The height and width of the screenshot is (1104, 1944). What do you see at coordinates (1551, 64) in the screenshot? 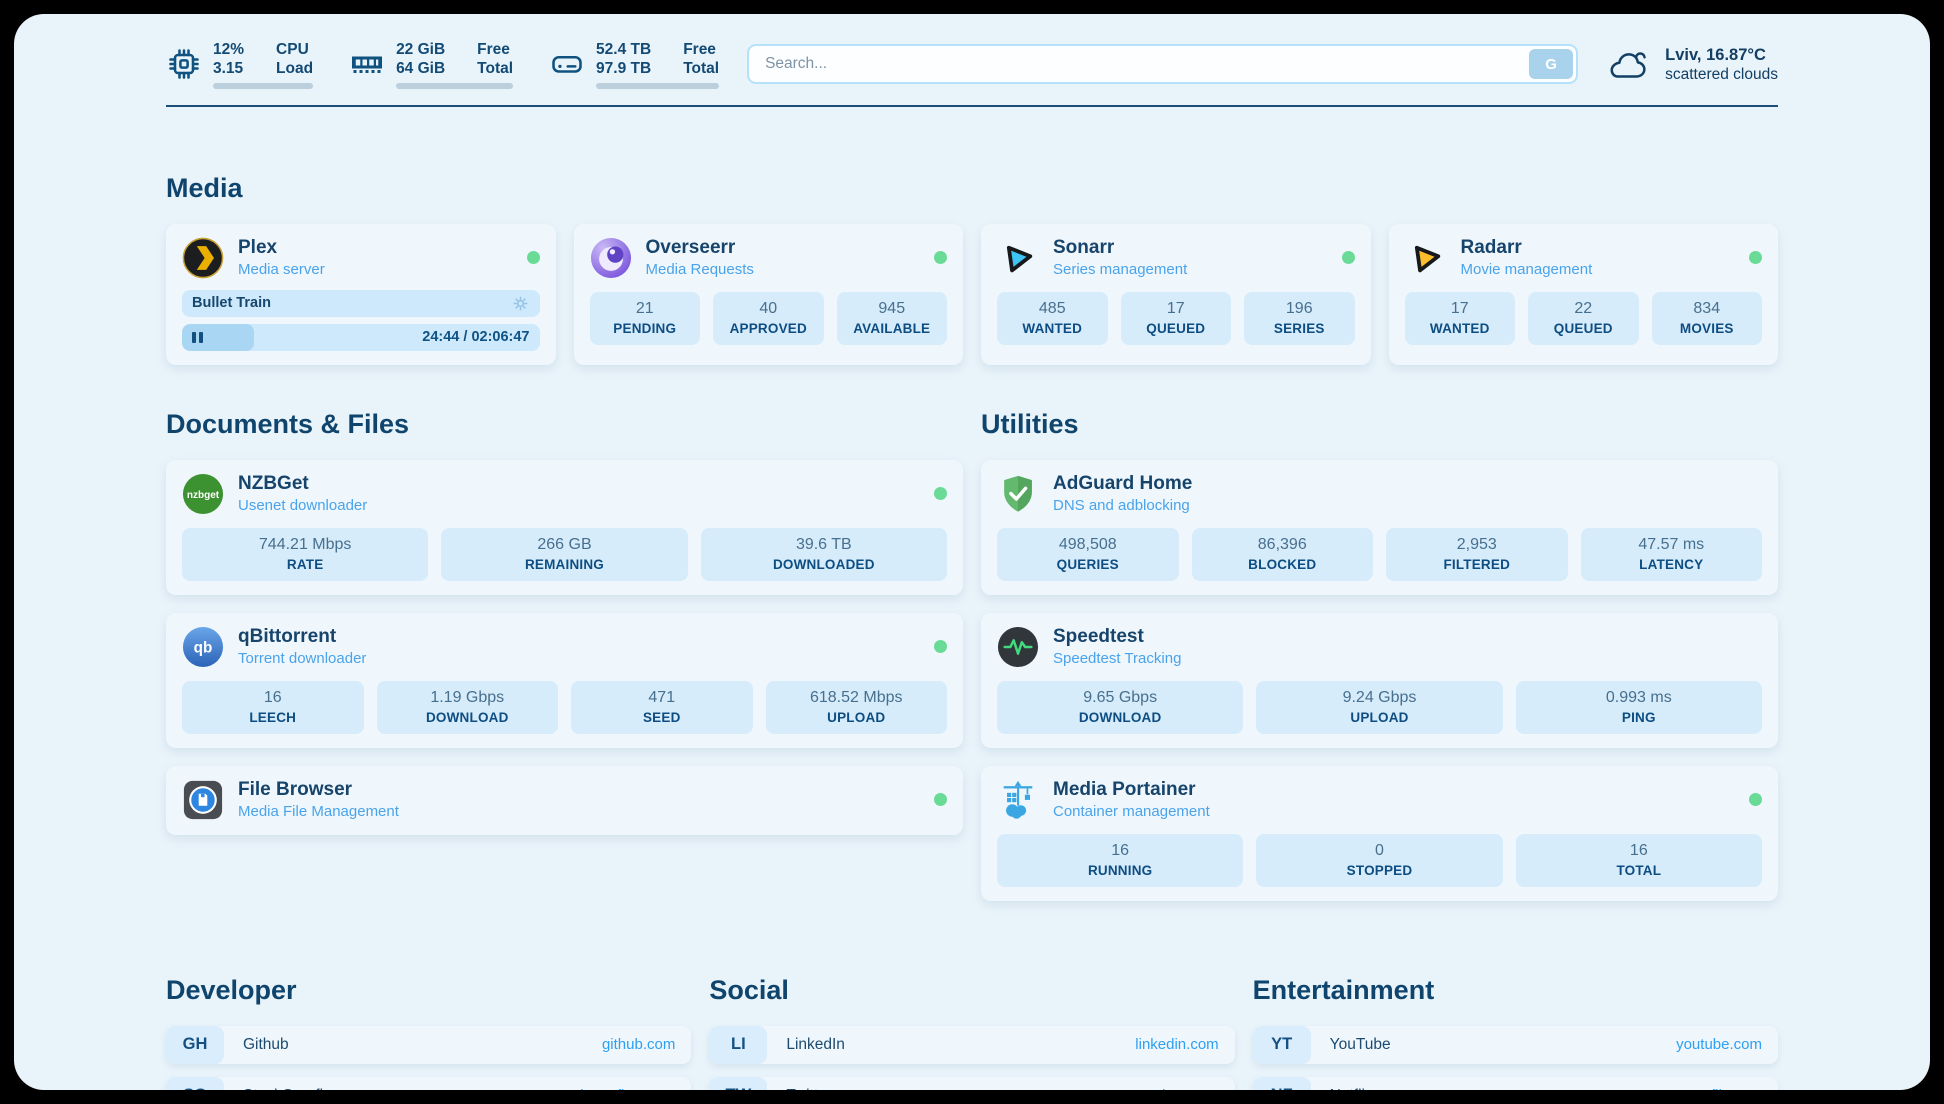
I see `search-engine-button: G` at bounding box center [1551, 64].